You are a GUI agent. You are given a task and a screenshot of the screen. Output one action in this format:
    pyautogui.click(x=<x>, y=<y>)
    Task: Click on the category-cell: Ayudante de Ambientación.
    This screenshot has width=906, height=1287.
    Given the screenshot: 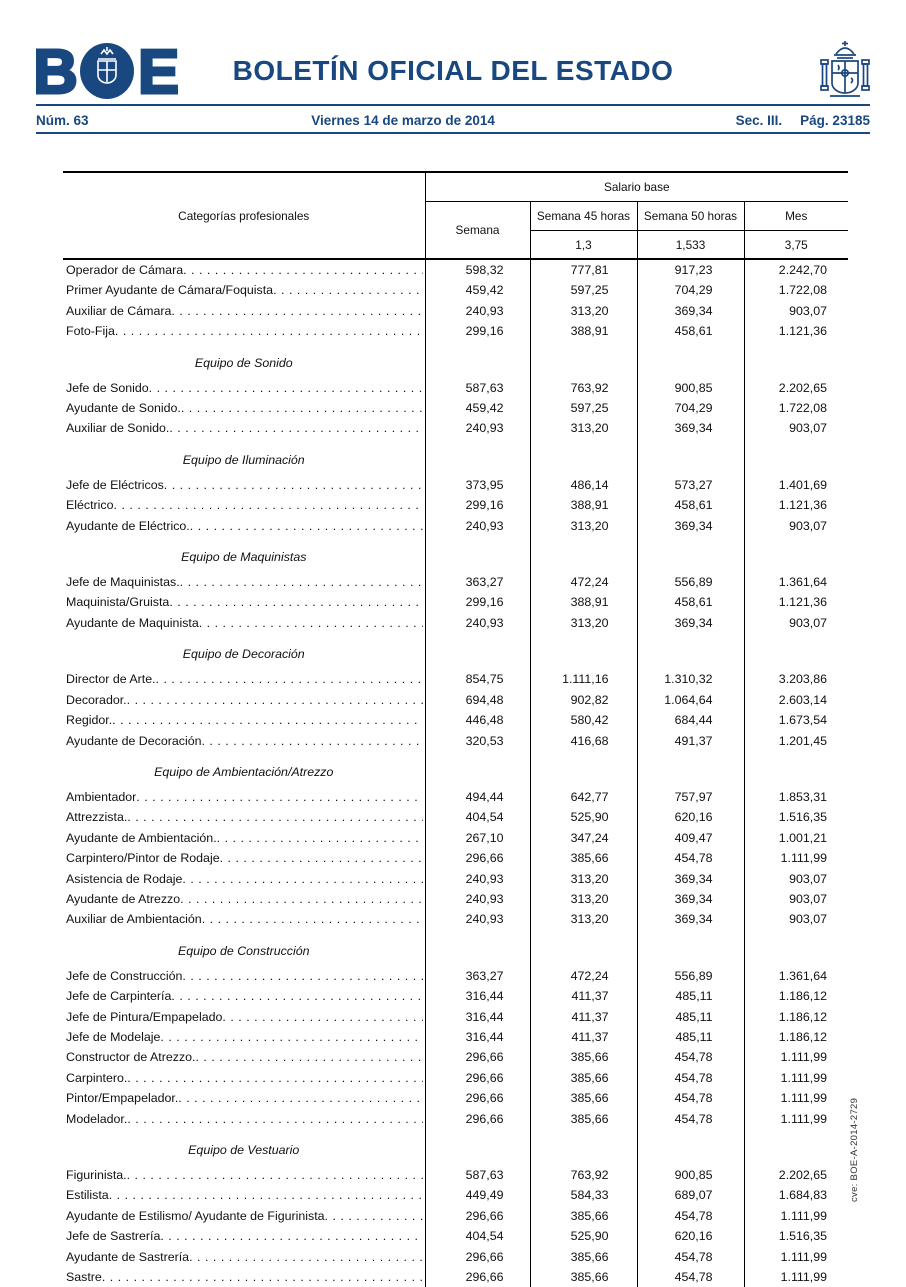 What is the action you would take?
    pyautogui.click(x=244, y=838)
    